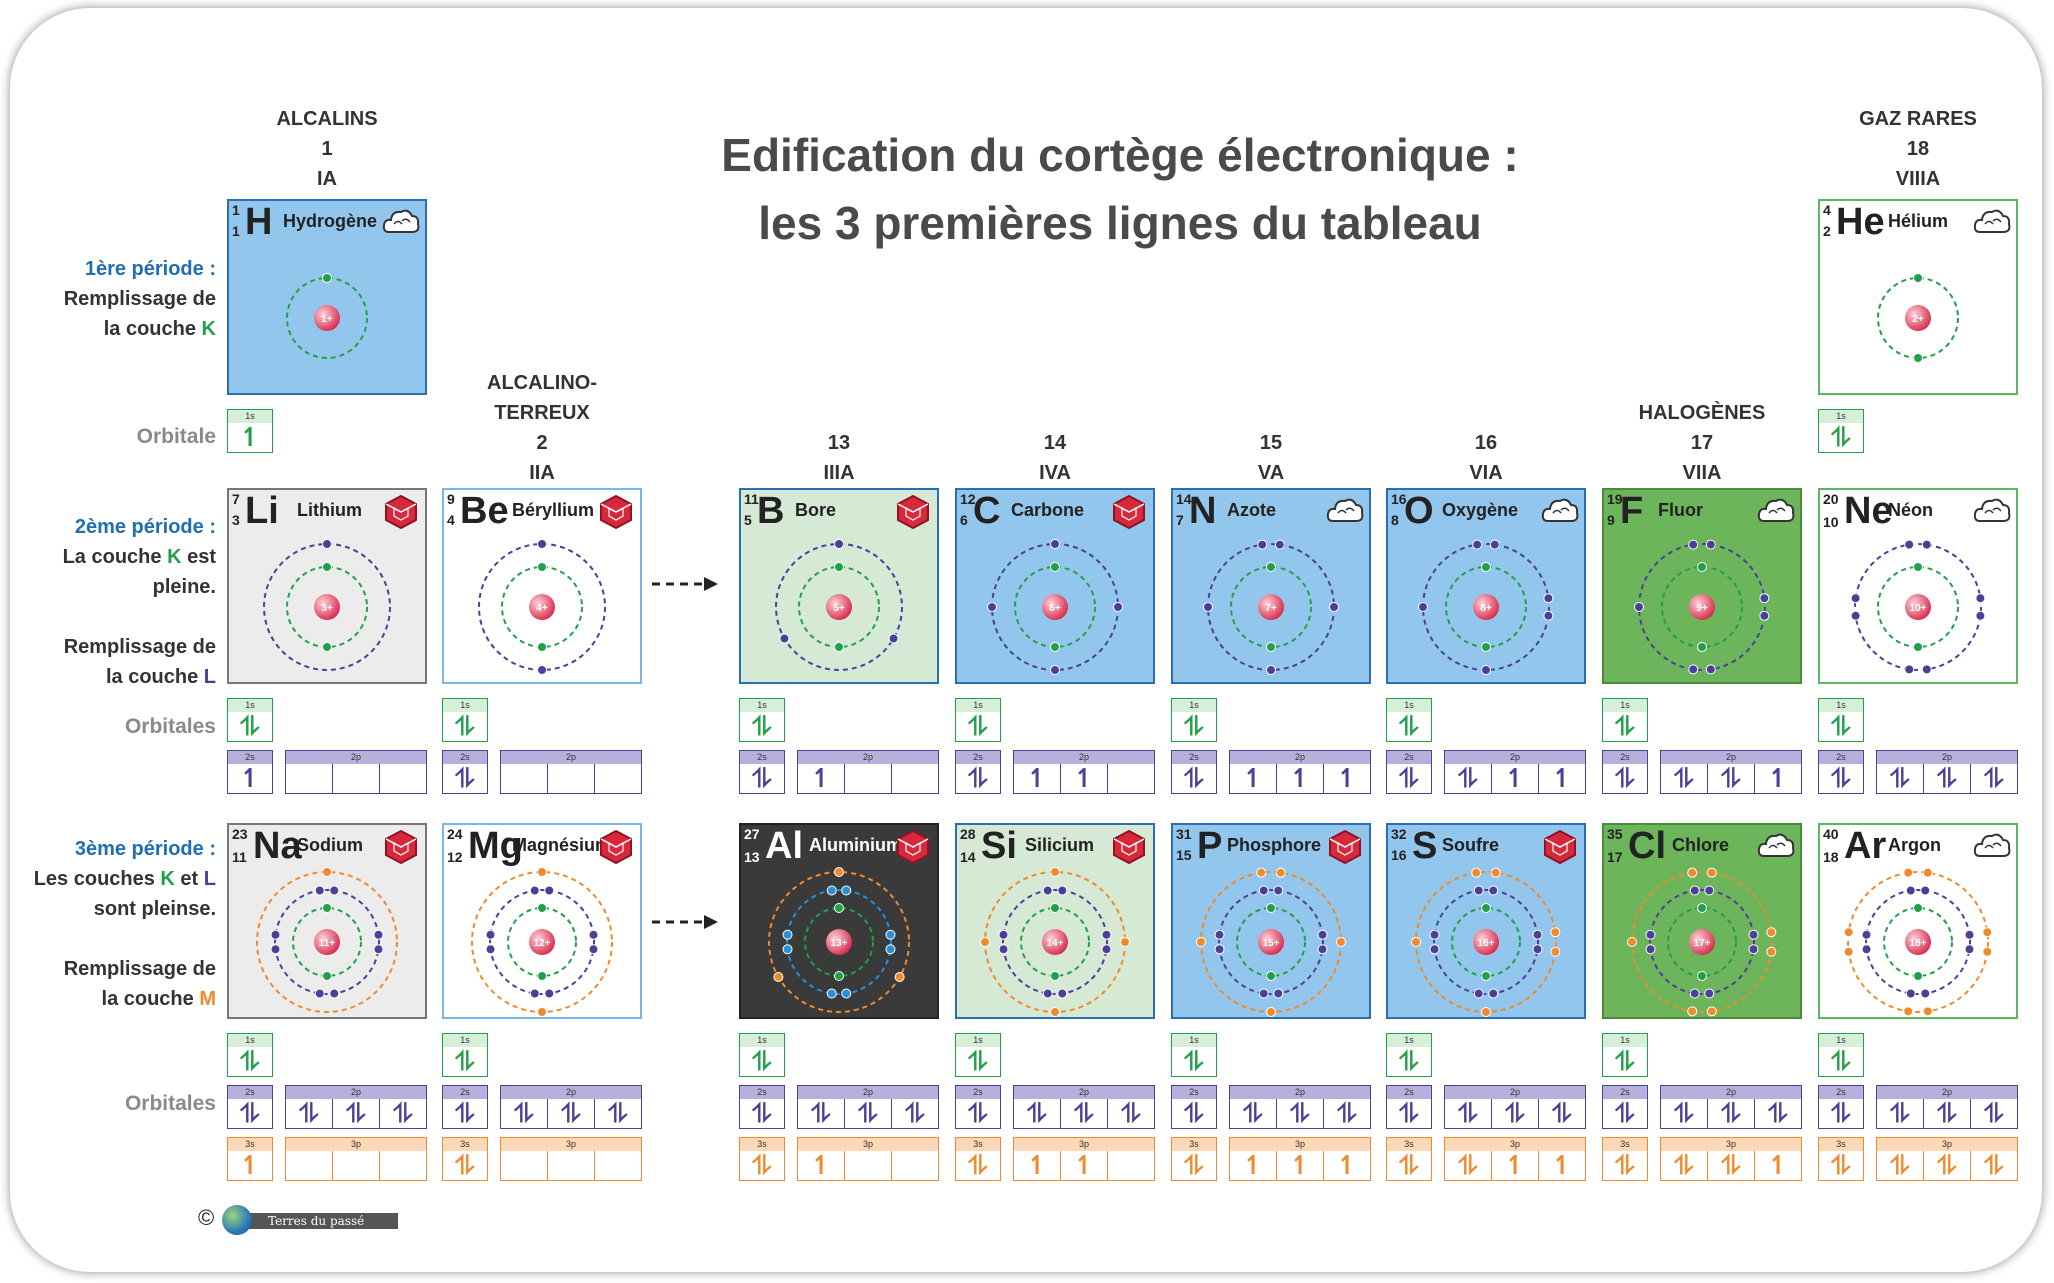 This screenshot has height=1283, width=2054. Describe the element at coordinates (154, 909) in the screenshot. I see `period-3-line-2: sont pleinse.` at that location.